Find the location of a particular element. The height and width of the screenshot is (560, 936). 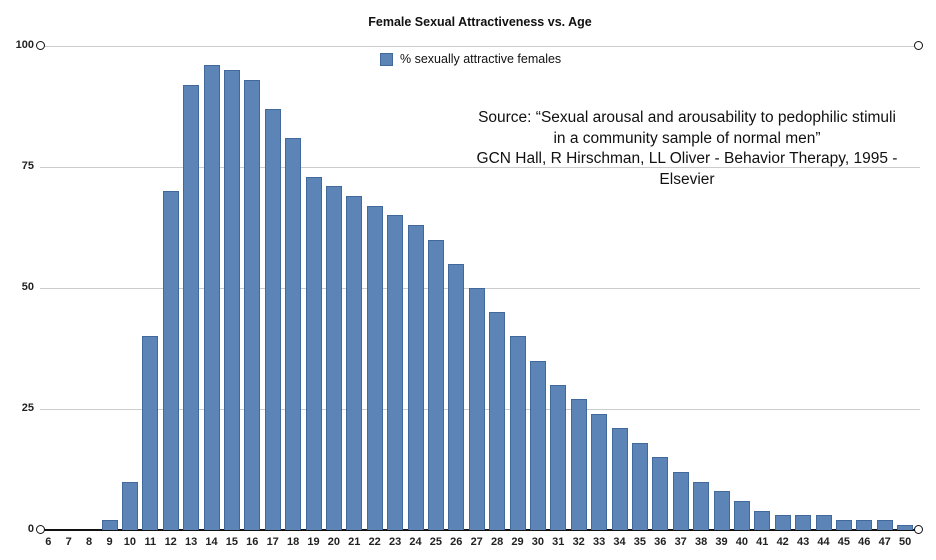

x-axis-label-50: 50 is located at coordinates (905, 542).